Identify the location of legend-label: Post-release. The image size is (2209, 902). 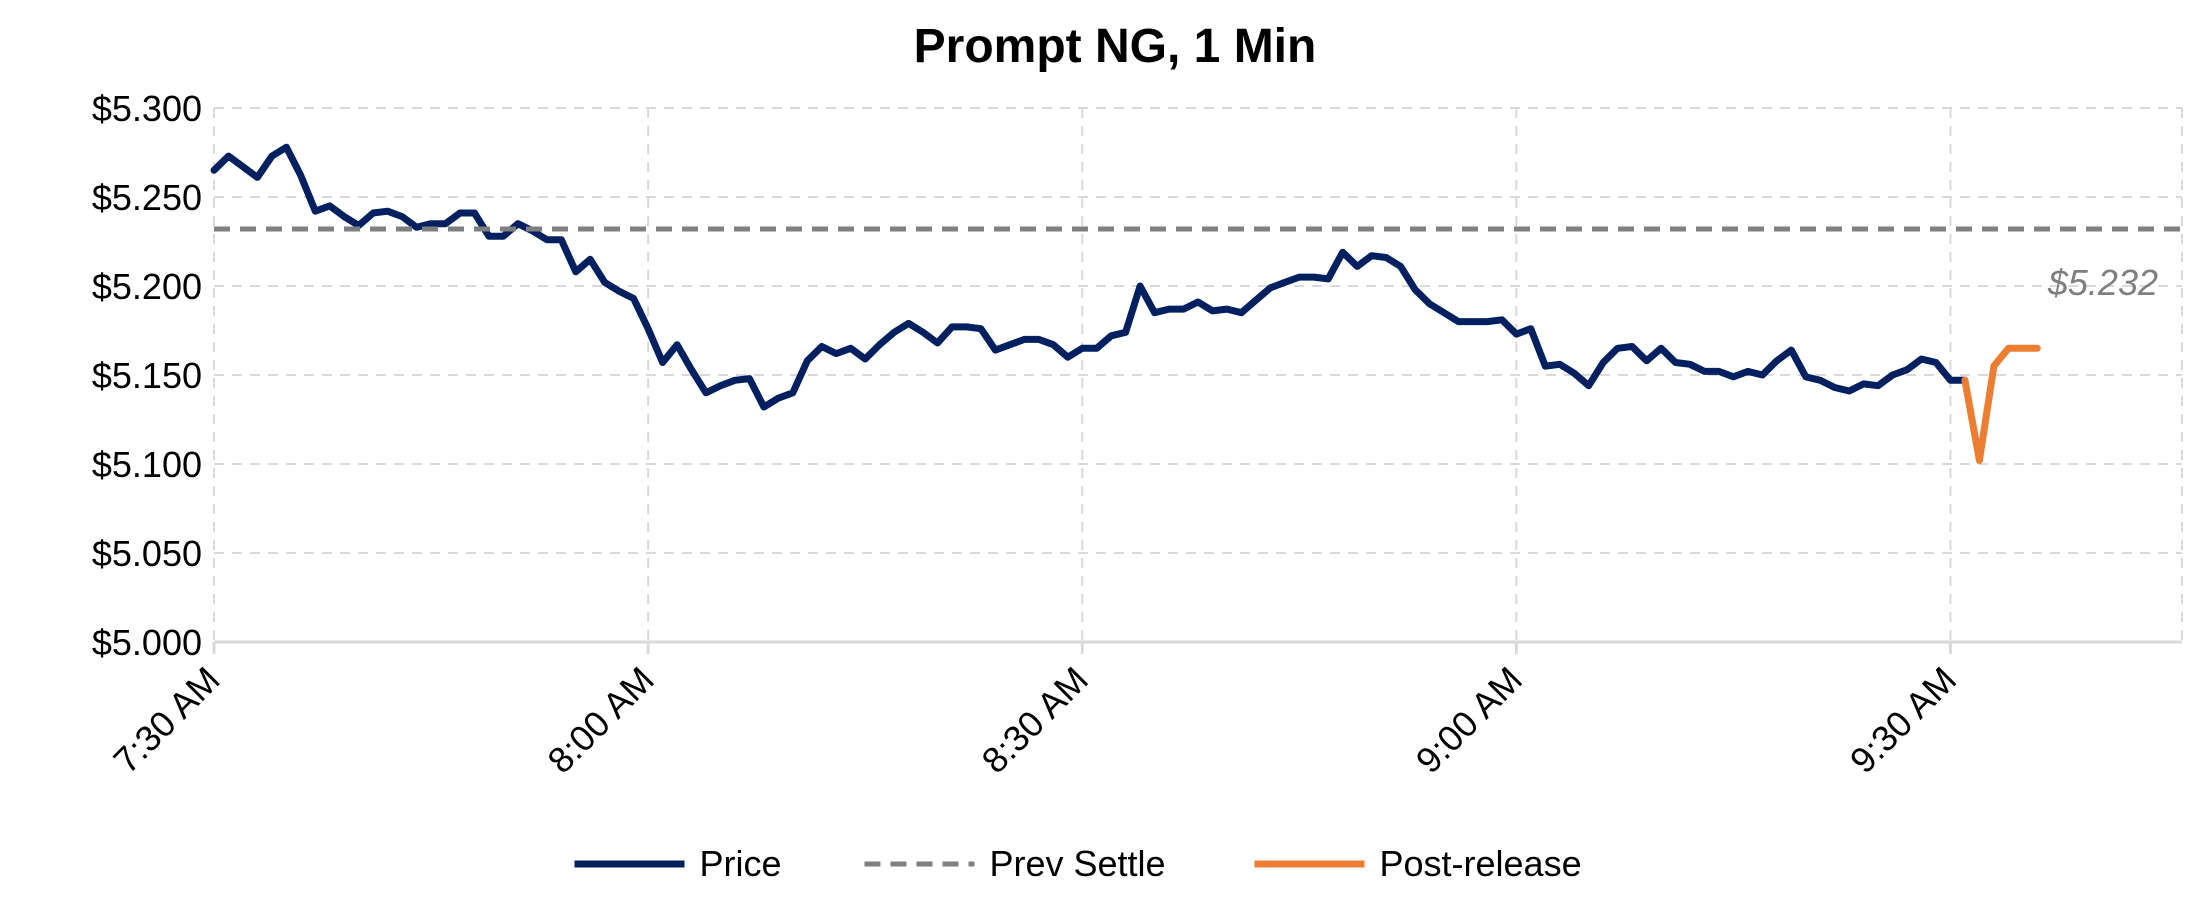
(1481, 863).